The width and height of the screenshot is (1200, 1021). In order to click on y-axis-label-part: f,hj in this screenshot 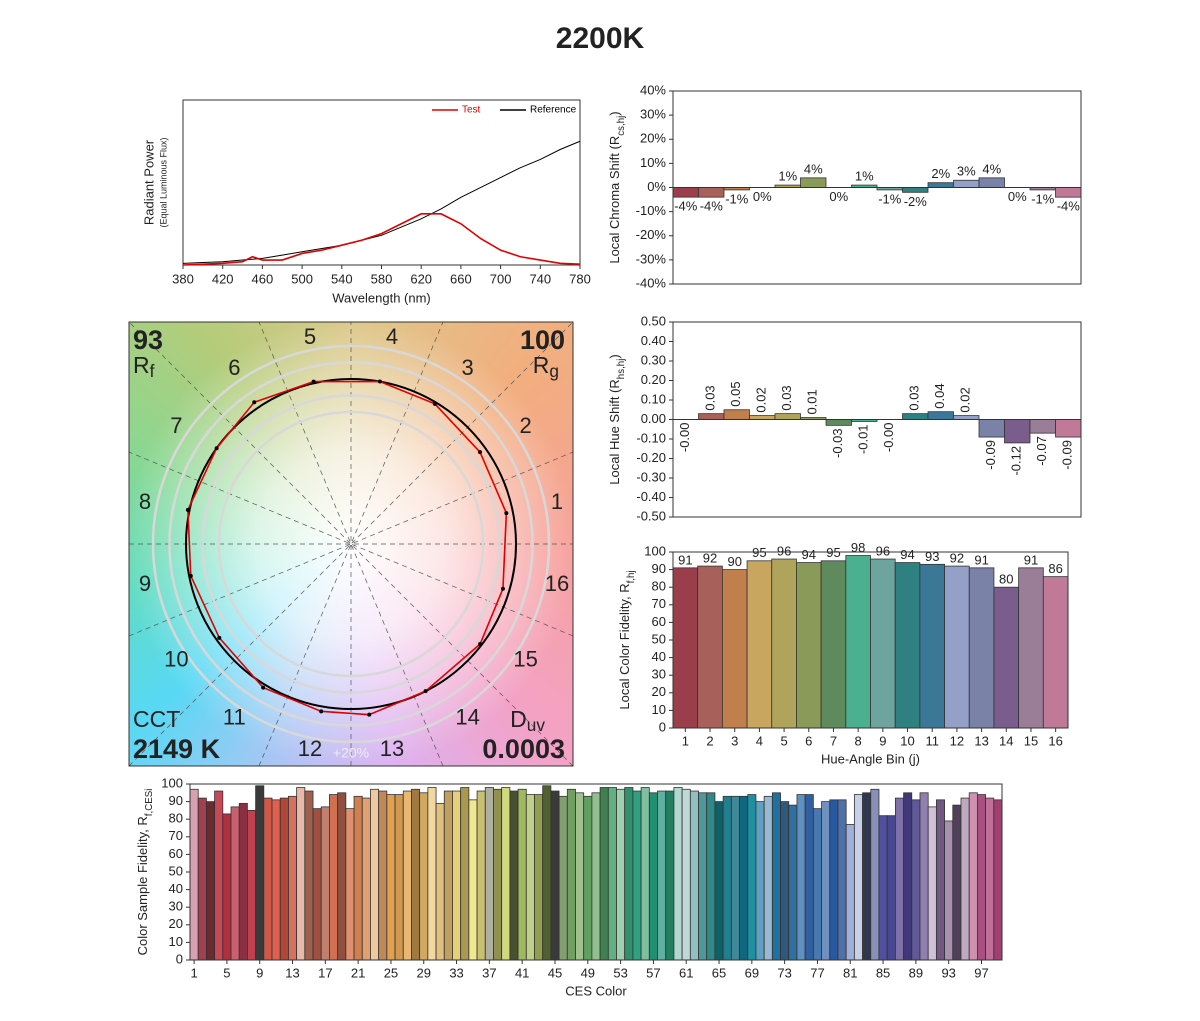, I will do `click(631, 576)`.